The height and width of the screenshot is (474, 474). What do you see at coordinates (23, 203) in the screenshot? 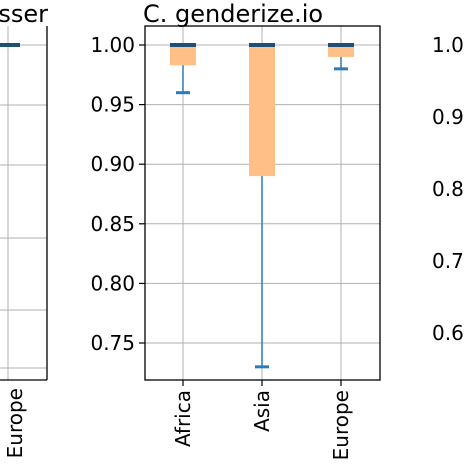
I see `left-panel-grid` at bounding box center [23, 203].